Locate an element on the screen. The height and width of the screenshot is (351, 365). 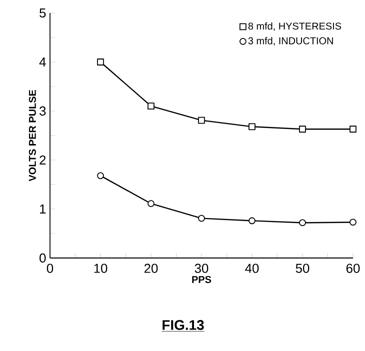
y-axis-title: VOLTS PER PULSE is located at coordinates (32, 136).